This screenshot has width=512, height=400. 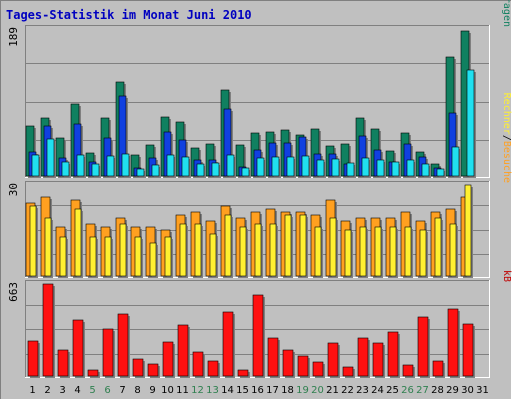 What do you see at coordinates (152, 390) in the screenshot?
I see `x-tick-label: 9` at bounding box center [152, 390].